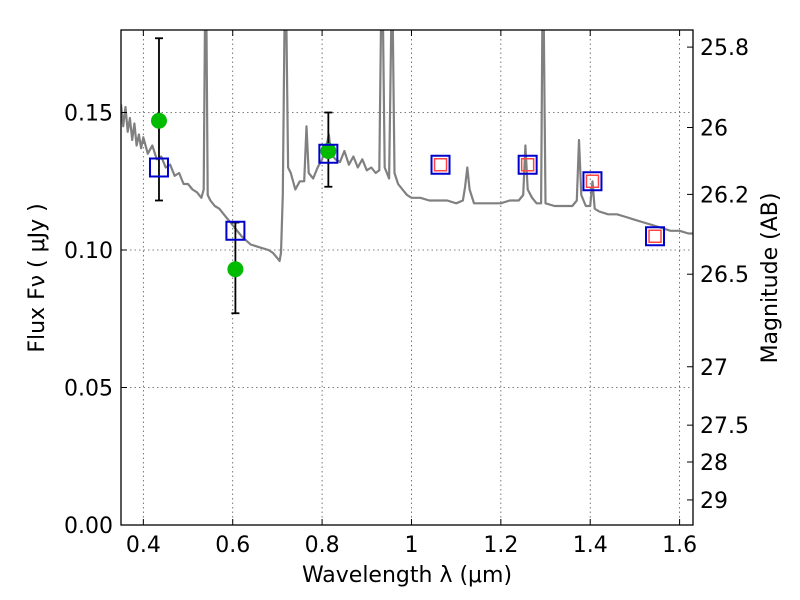 This screenshot has height=600, width=800. I want to click on y2-axis-label: Magnitude (AB), so click(770, 278).